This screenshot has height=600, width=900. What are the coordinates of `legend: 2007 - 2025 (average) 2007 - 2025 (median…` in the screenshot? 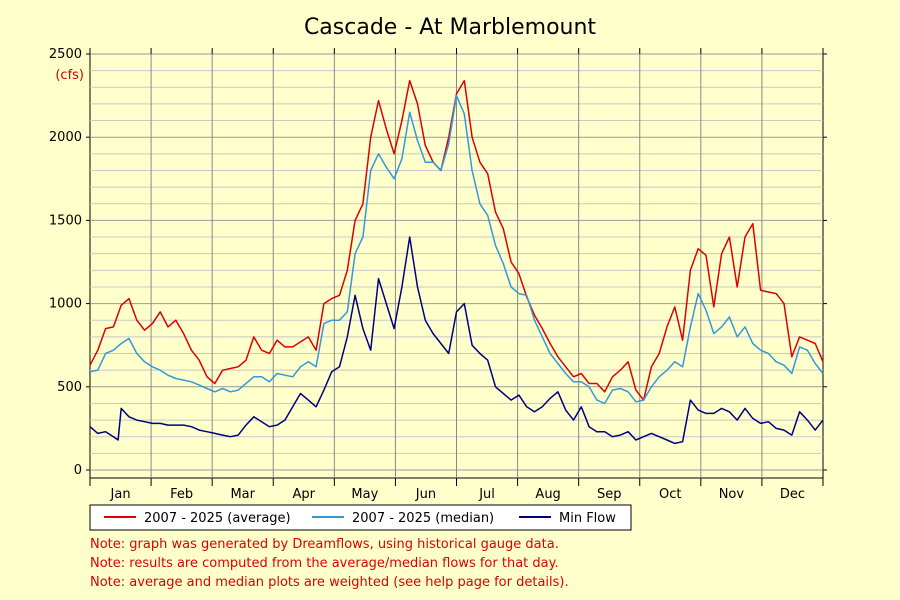 It's located at (360, 518).